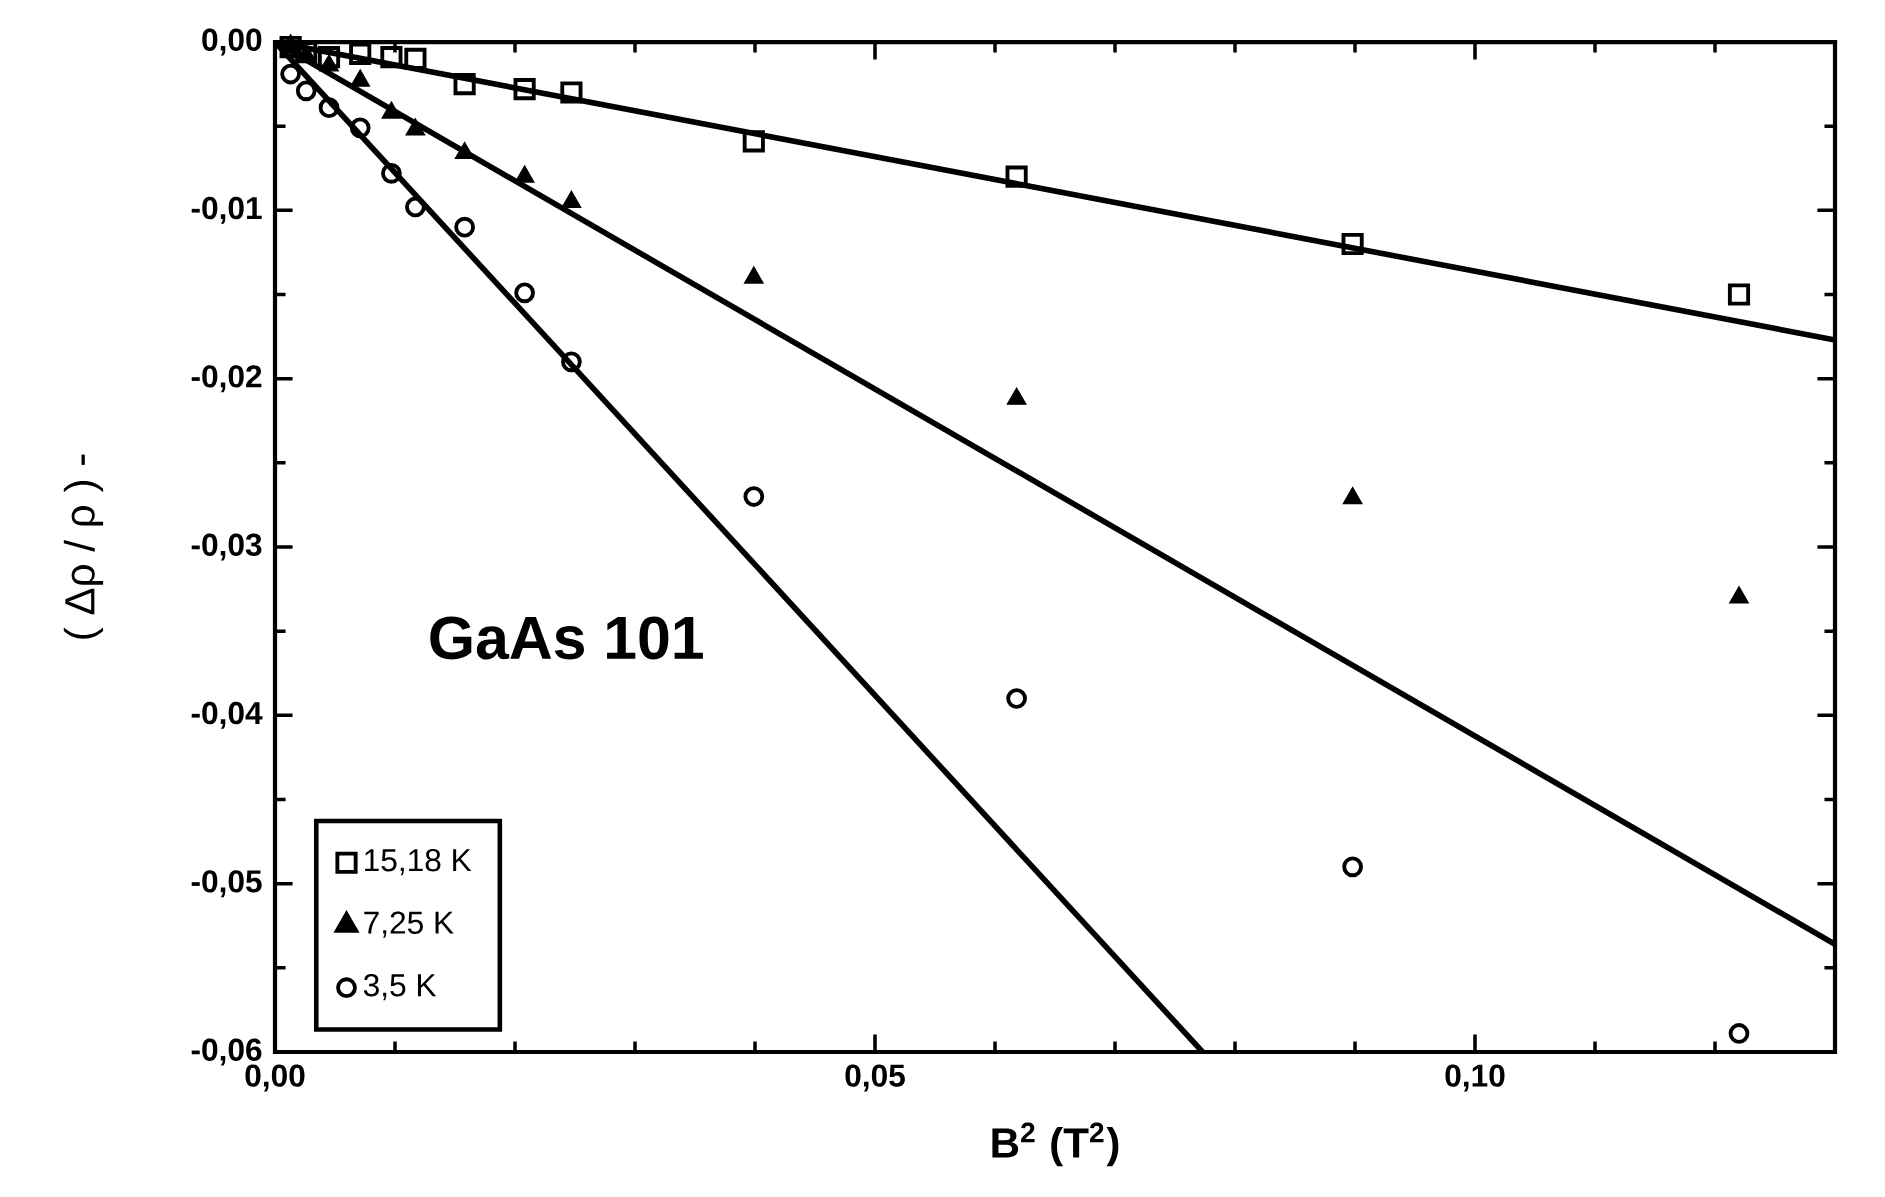 The width and height of the screenshot is (1885, 1197). Describe the element at coordinates (275, 1078) in the screenshot. I see `x-tick-label: 0,00` at that location.